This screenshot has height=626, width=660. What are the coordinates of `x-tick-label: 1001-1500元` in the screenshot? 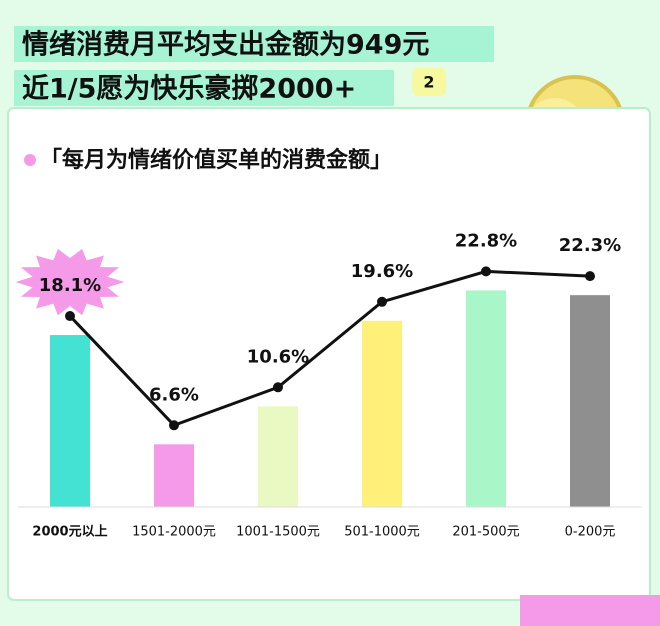 It's located at (278, 532).